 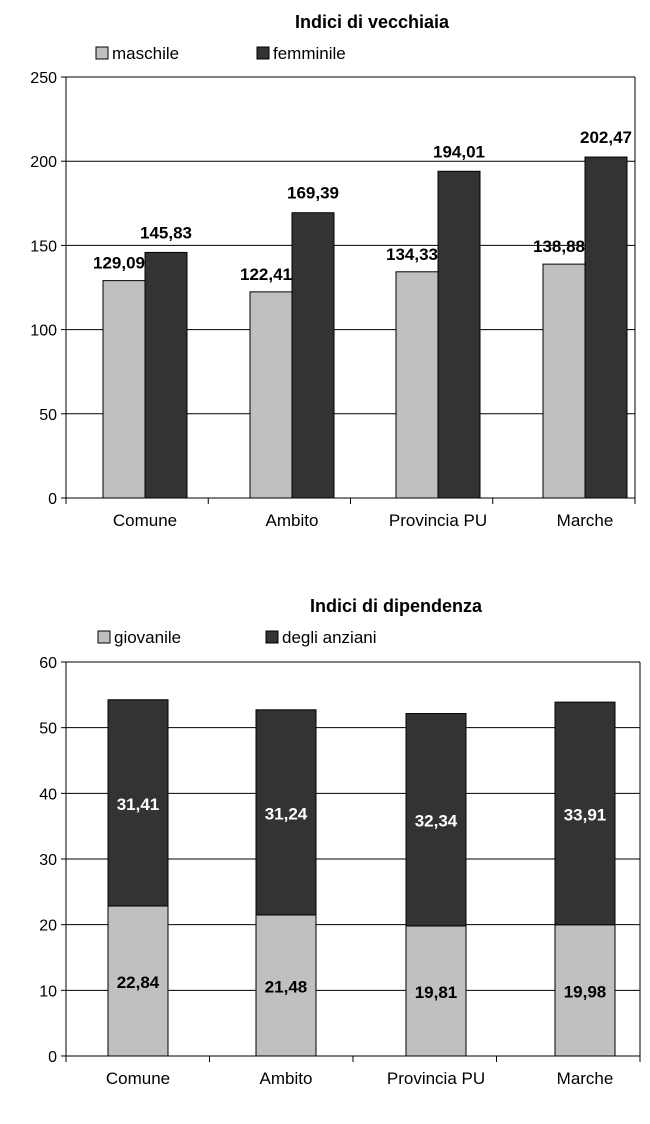 I want to click on chart1-data-label-maschile: 122,41, so click(x=266, y=274).